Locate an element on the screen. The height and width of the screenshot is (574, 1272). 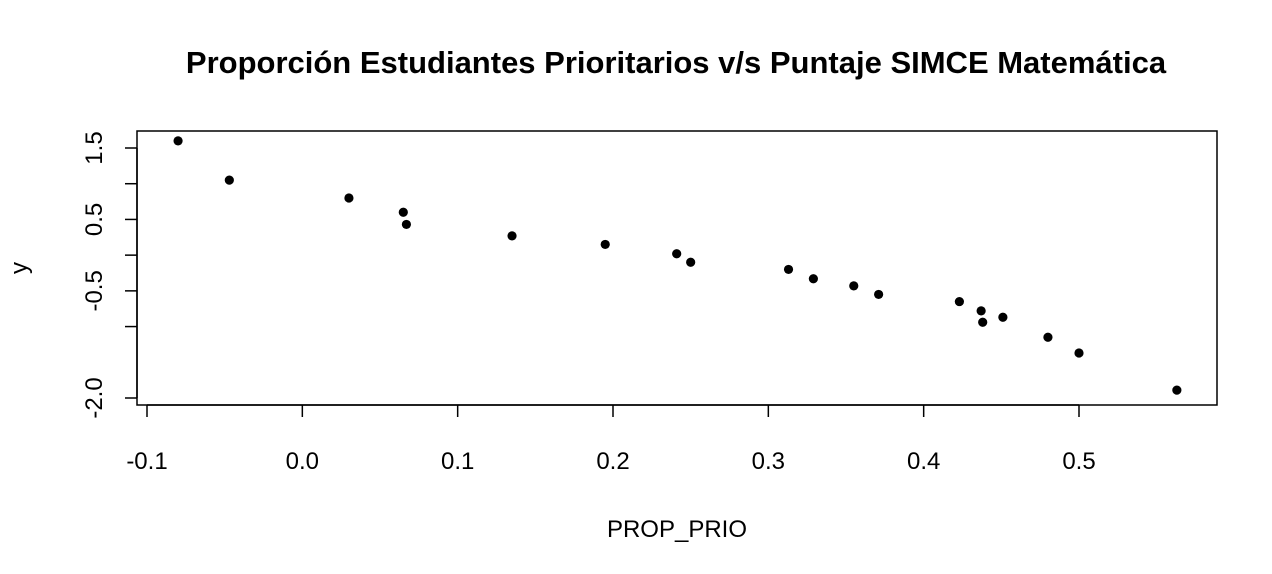
y-axis: -2.0 -0.5 0.5 1.5 is located at coordinates (109, 275).